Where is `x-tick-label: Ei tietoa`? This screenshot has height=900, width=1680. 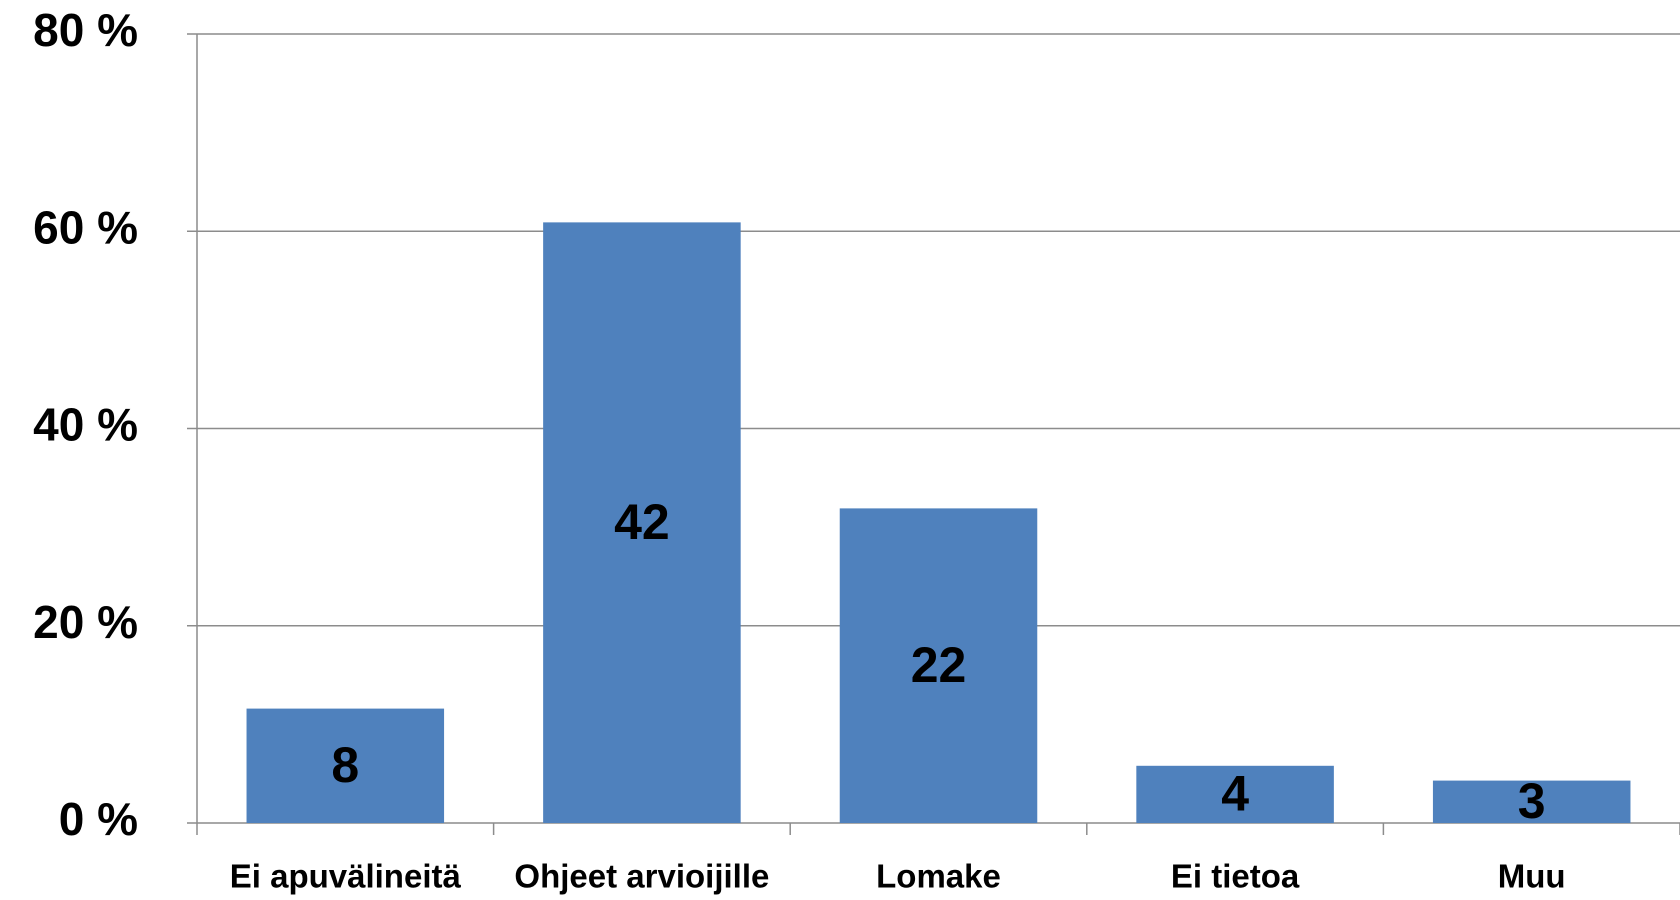 x-tick-label: Ei tietoa is located at coordinates (1235, 876).